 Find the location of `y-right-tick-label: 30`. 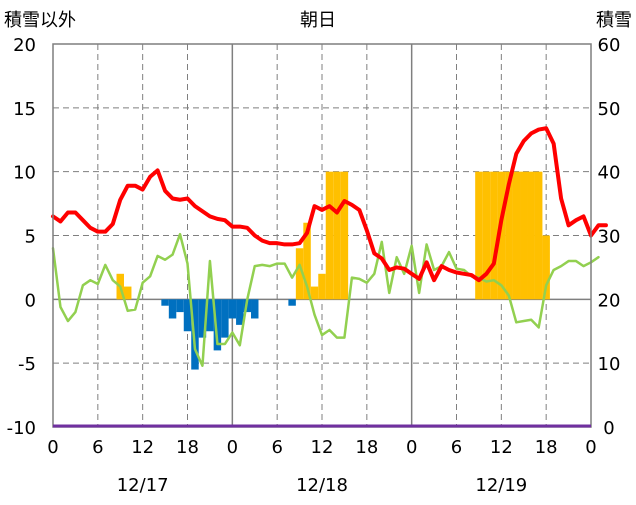

y-right-tick-label: 30 is located at coordinates (609, 237).